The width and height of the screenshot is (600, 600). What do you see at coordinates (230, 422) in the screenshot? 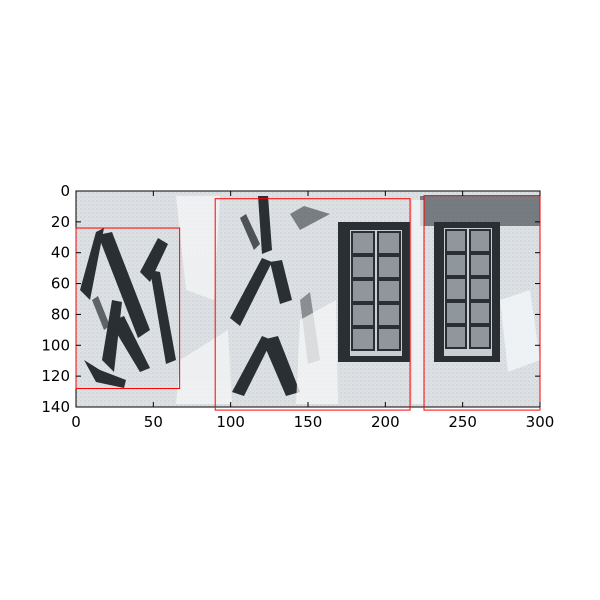
I see `x-tick-label: 100` at bounding box center [230, 422].